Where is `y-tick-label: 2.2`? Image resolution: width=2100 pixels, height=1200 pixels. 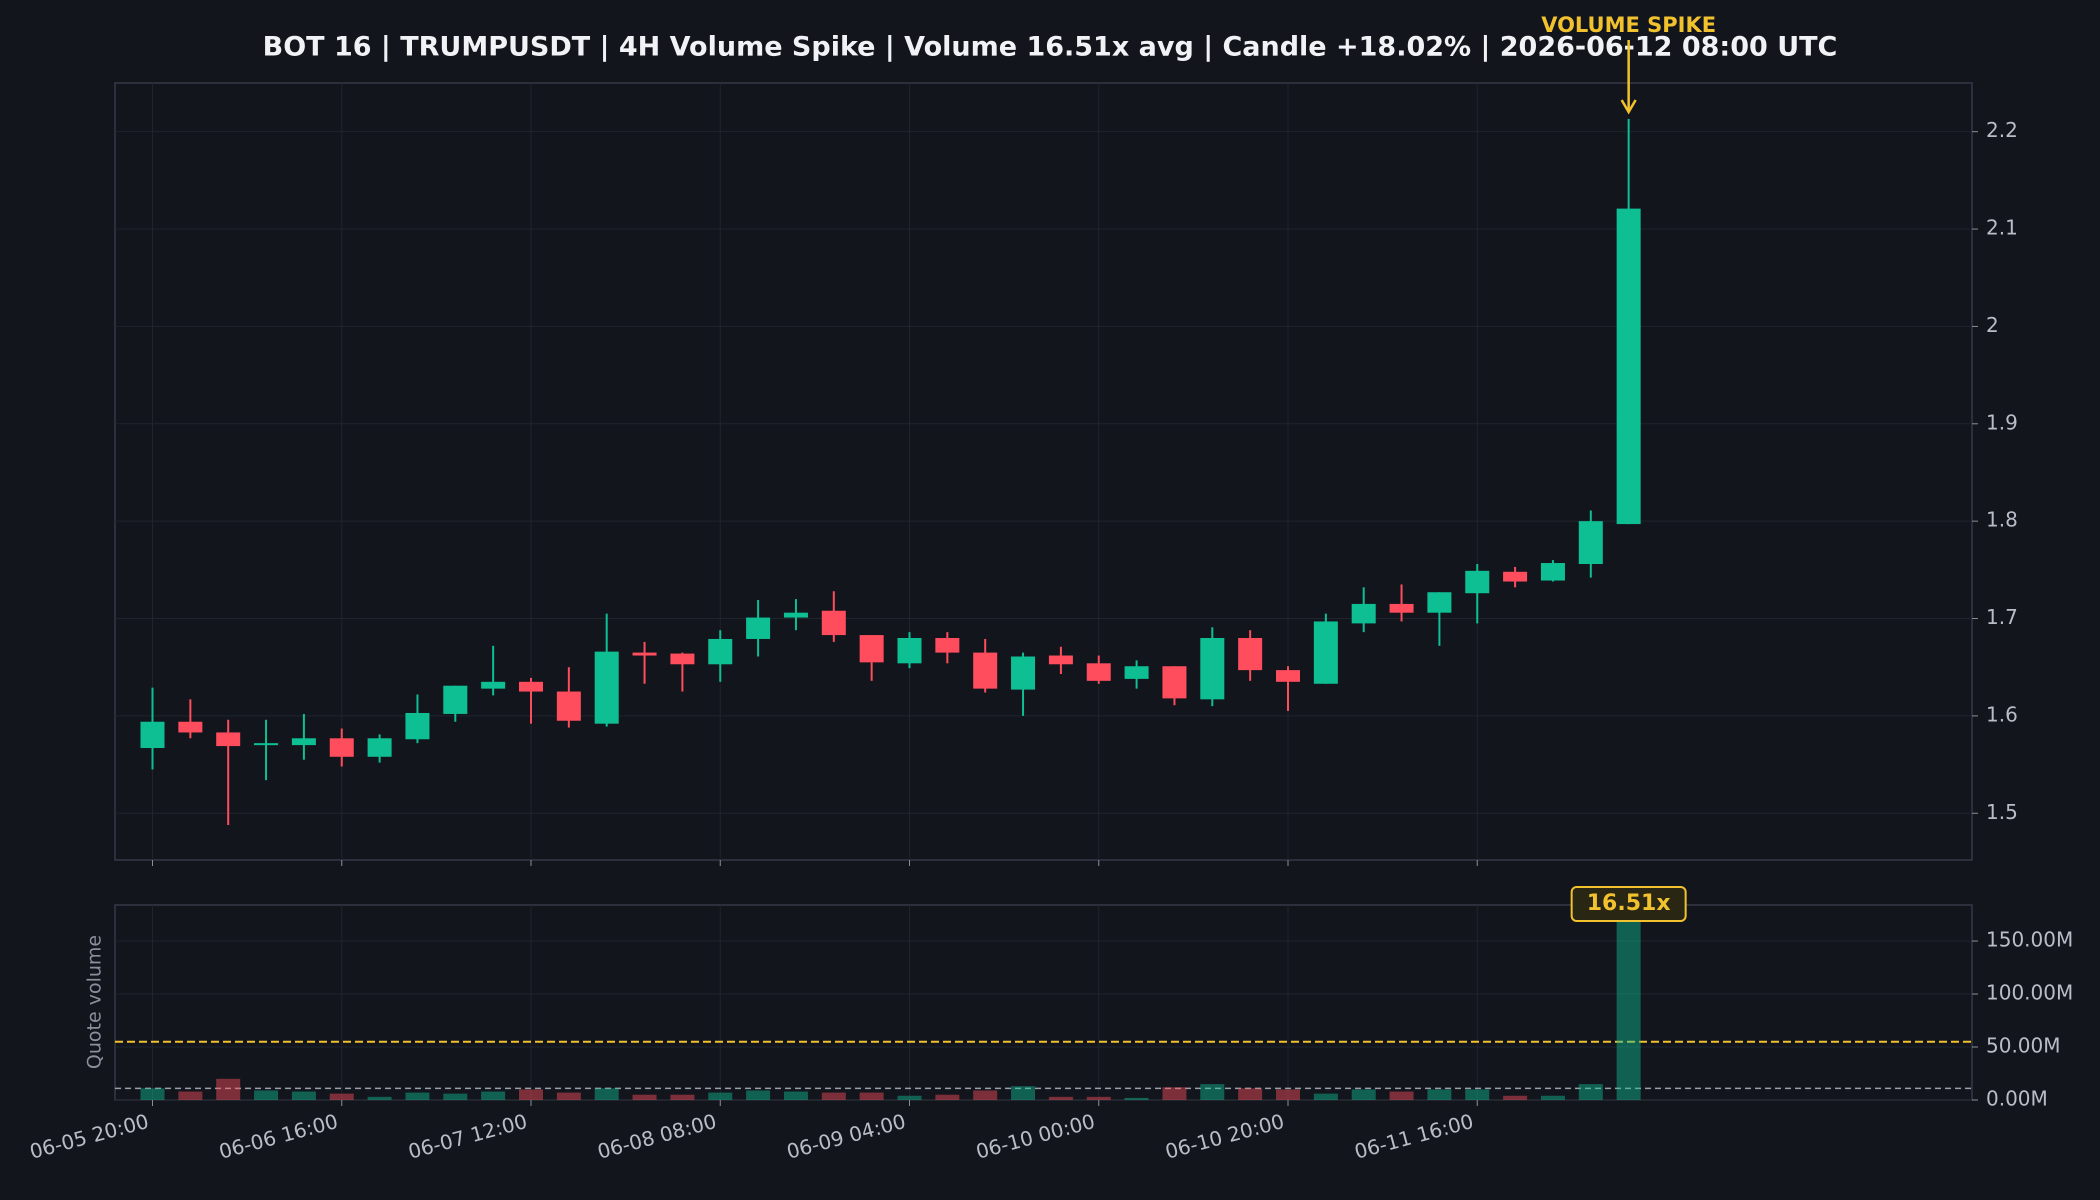 y-tick-label: 2.2 is located at coordinates (2002, 130).